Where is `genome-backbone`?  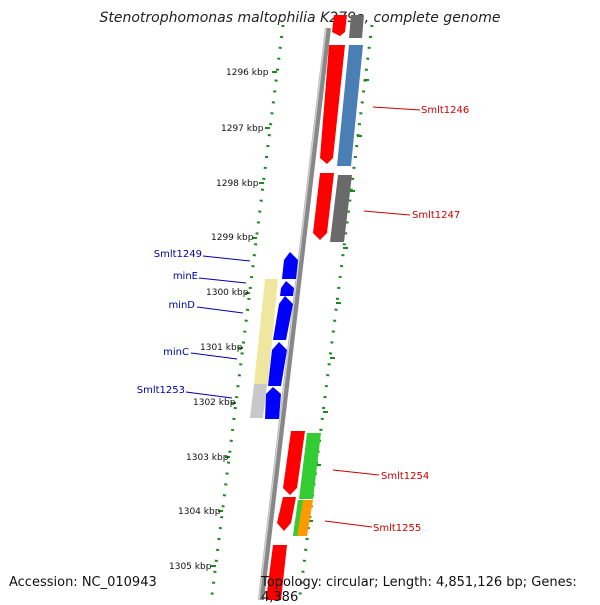
genome-backbone is located at coordinates (294, 313).